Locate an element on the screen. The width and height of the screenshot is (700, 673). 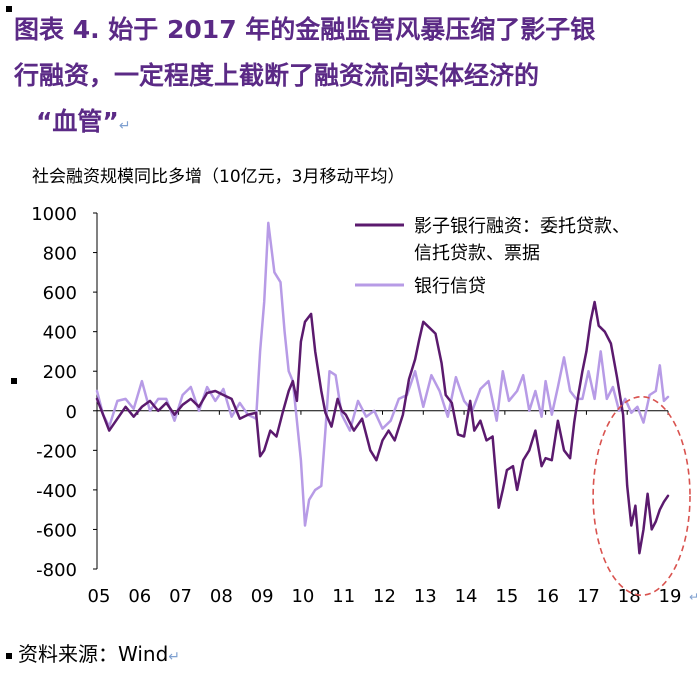
y-tick-label: -200 is located at coordinates (56, 451).